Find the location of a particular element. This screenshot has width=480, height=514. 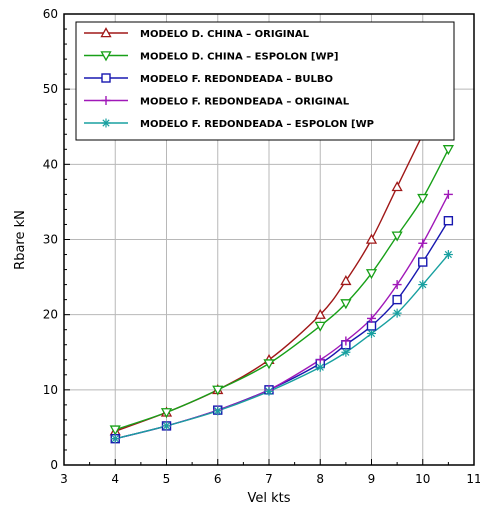

y-tick-label: 60 is located at coordinates (50, 14).